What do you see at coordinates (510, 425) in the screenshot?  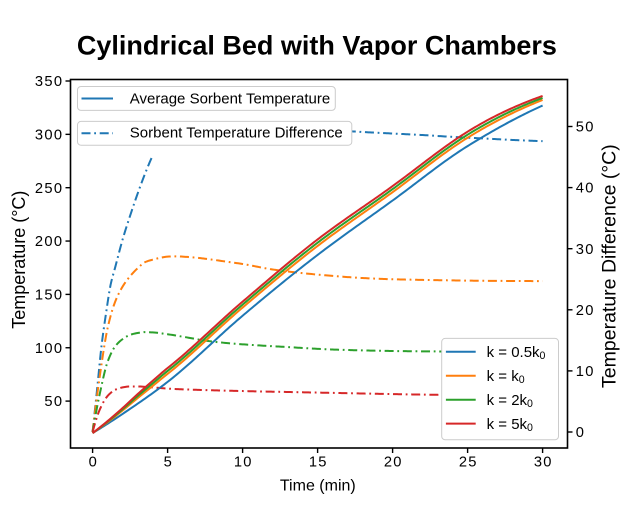 I see `svg-text: k = 5k0` at bounding box center [510, 425].